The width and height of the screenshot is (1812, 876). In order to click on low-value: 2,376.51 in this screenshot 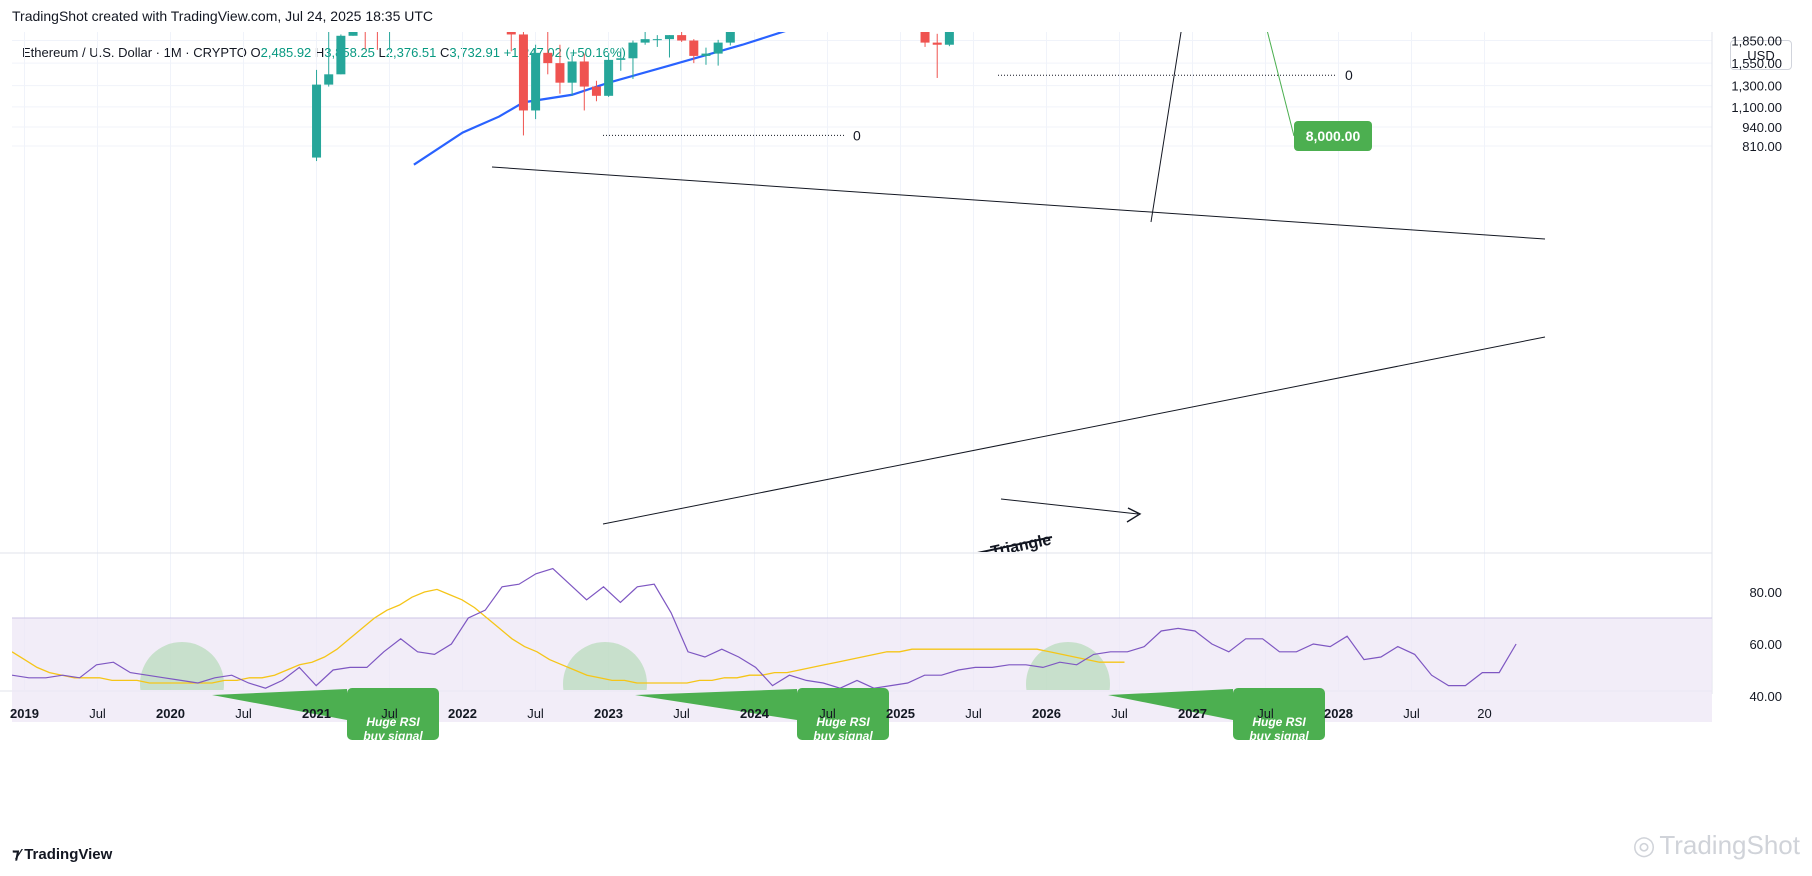, I will do `click(411, 52)`.